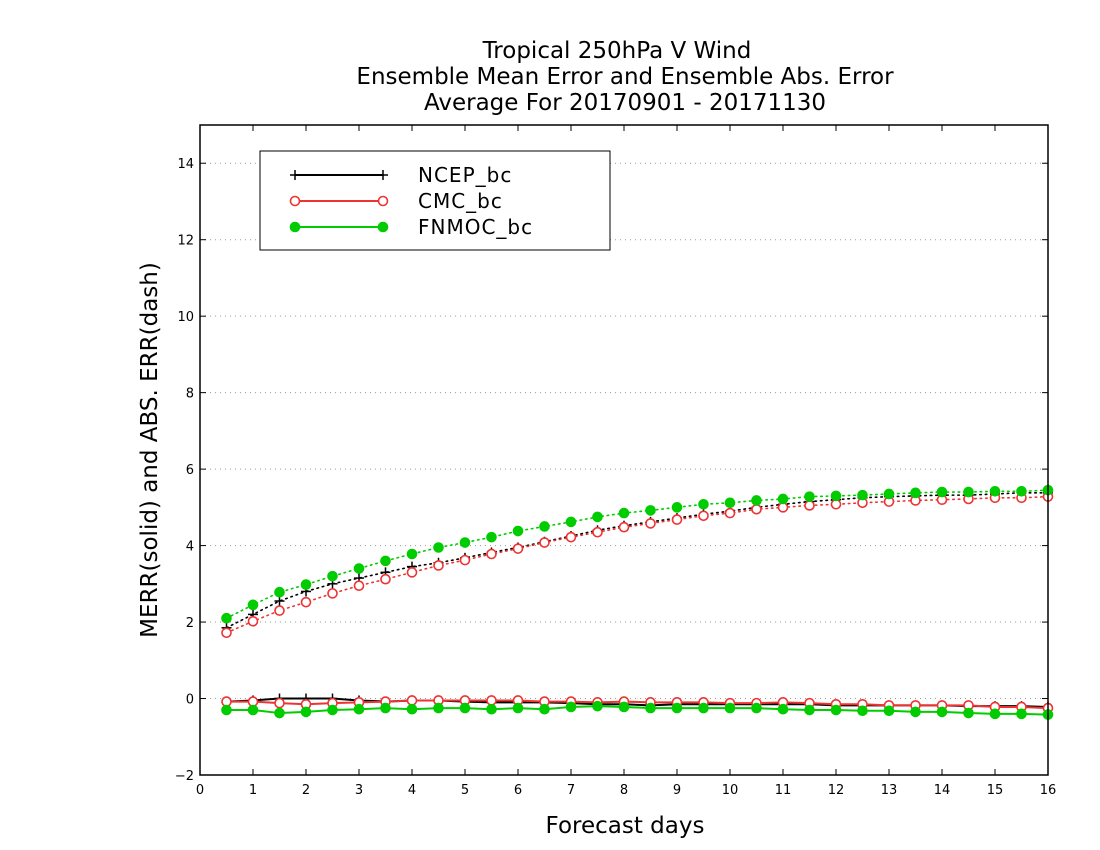 This screenshot has width=1100, height=850. What do you see at coordinates (625, 826) in the screenshot?
I see `x-axis-label: Forecast days` at bounding box center [625, 826].